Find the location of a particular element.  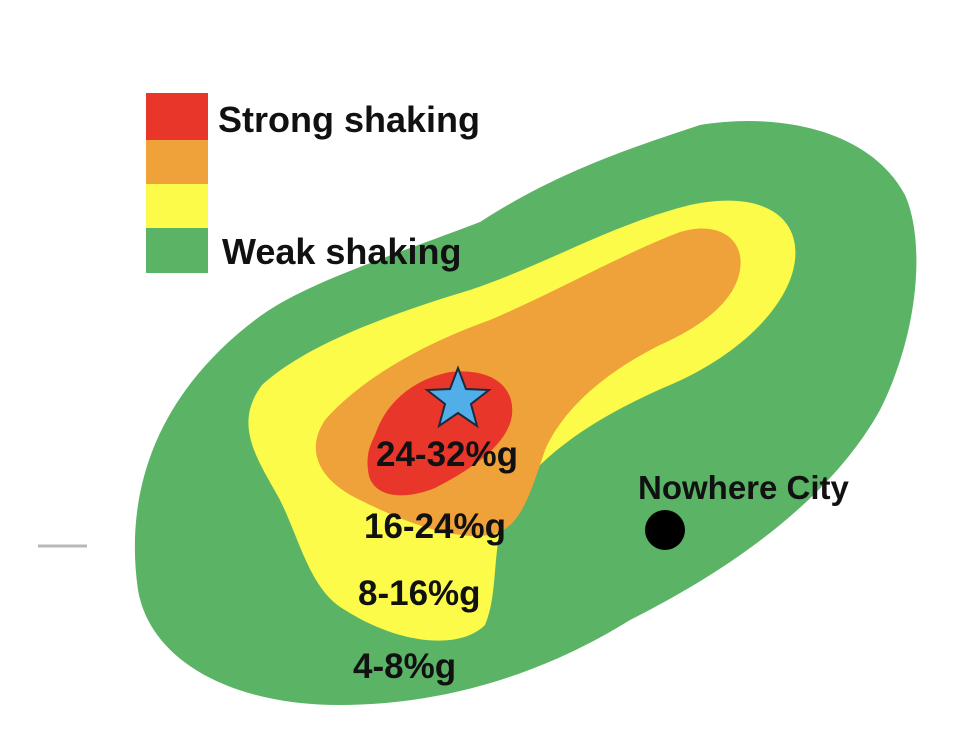

zone-label-yellow: 8-16%g is located at coordinates (419, 593).